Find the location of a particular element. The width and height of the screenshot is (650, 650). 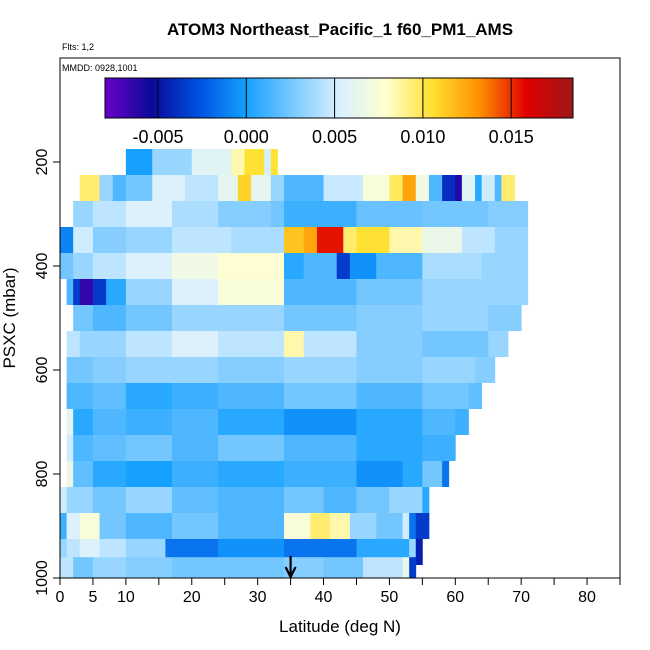

x-axis: 0 5 10 20 30 40 50 60 70 80 is located at coordinates (338, 592).